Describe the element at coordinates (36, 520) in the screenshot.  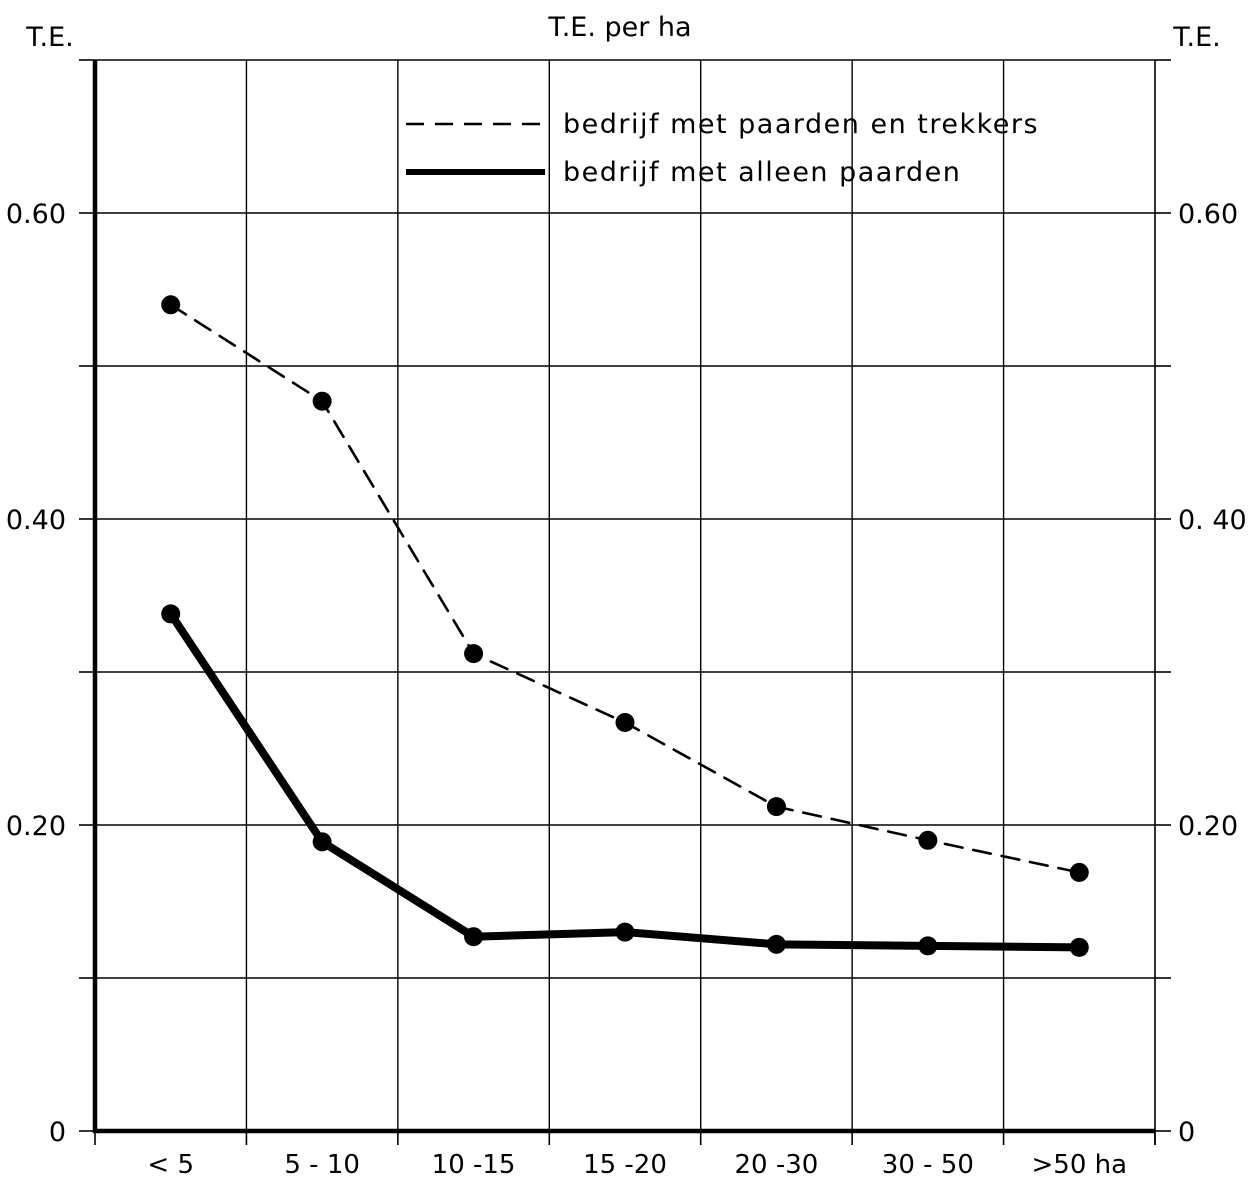
I see `y-tick-label-left: 0.40` at that location.